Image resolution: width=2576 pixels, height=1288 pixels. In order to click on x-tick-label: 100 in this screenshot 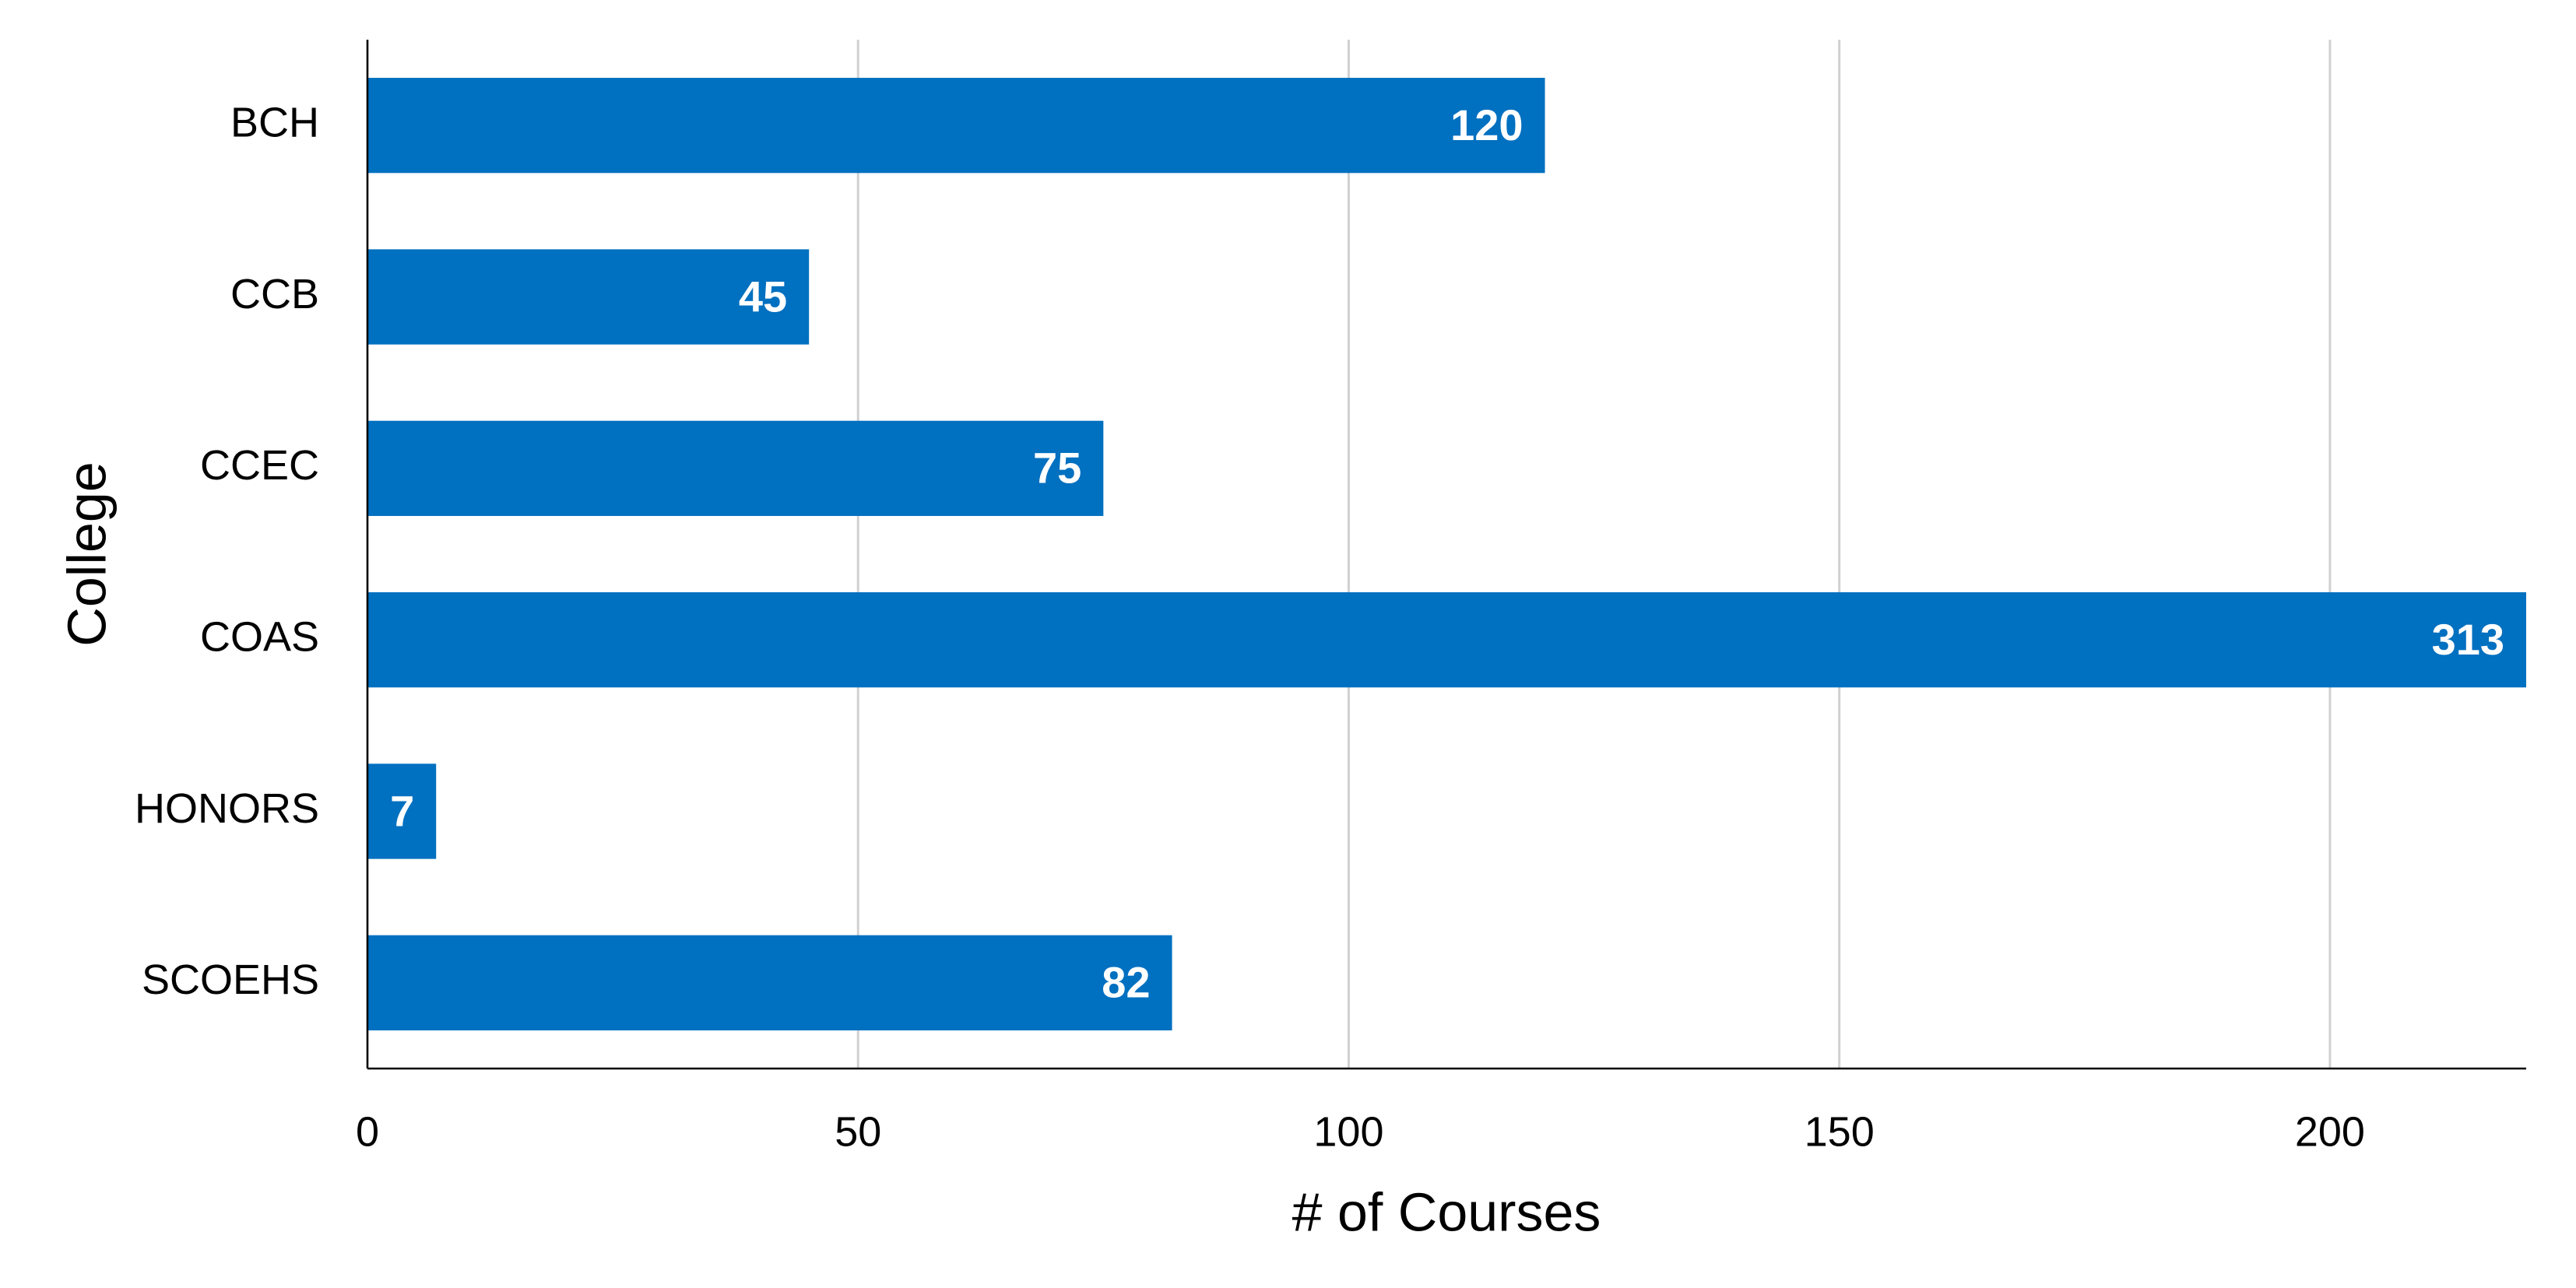, I will do `click(1348, 1132)`.